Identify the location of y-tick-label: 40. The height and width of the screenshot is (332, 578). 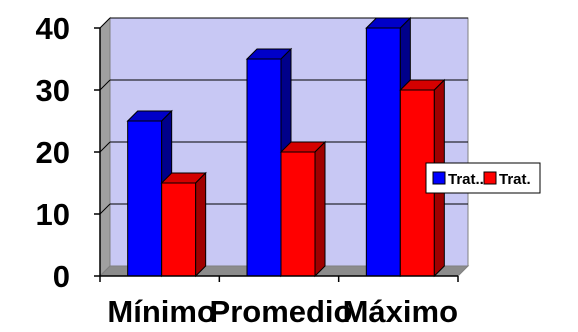
(53, 28).